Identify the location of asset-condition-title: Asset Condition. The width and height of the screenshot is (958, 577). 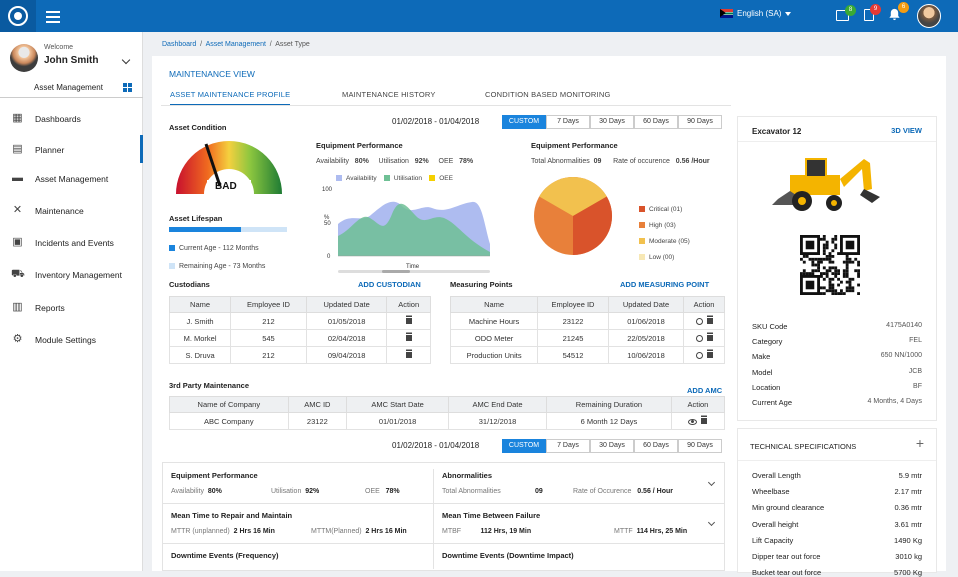
(198, 127).